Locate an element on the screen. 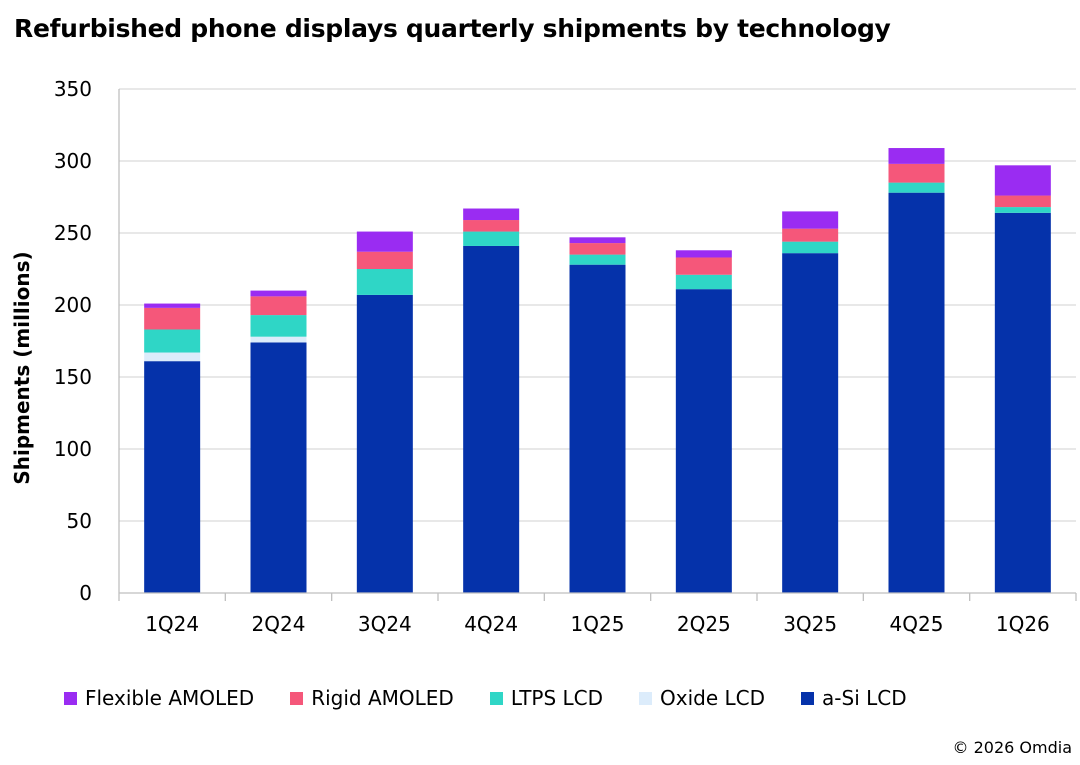 The image size is (1080, 765). y-tick-label: 250 is located at coordinates (73, 233).